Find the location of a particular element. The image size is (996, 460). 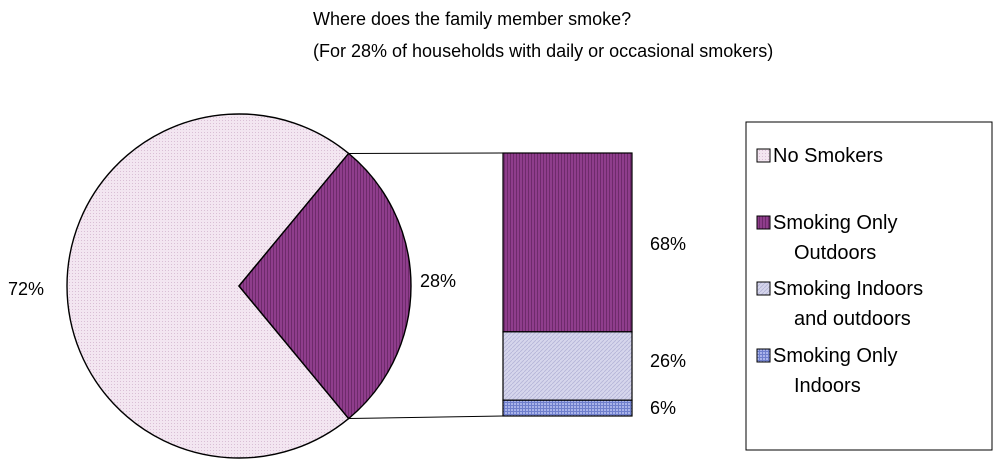

bar-label-indoors-and-outdoors: 26% is located at coordinates (668, 361).